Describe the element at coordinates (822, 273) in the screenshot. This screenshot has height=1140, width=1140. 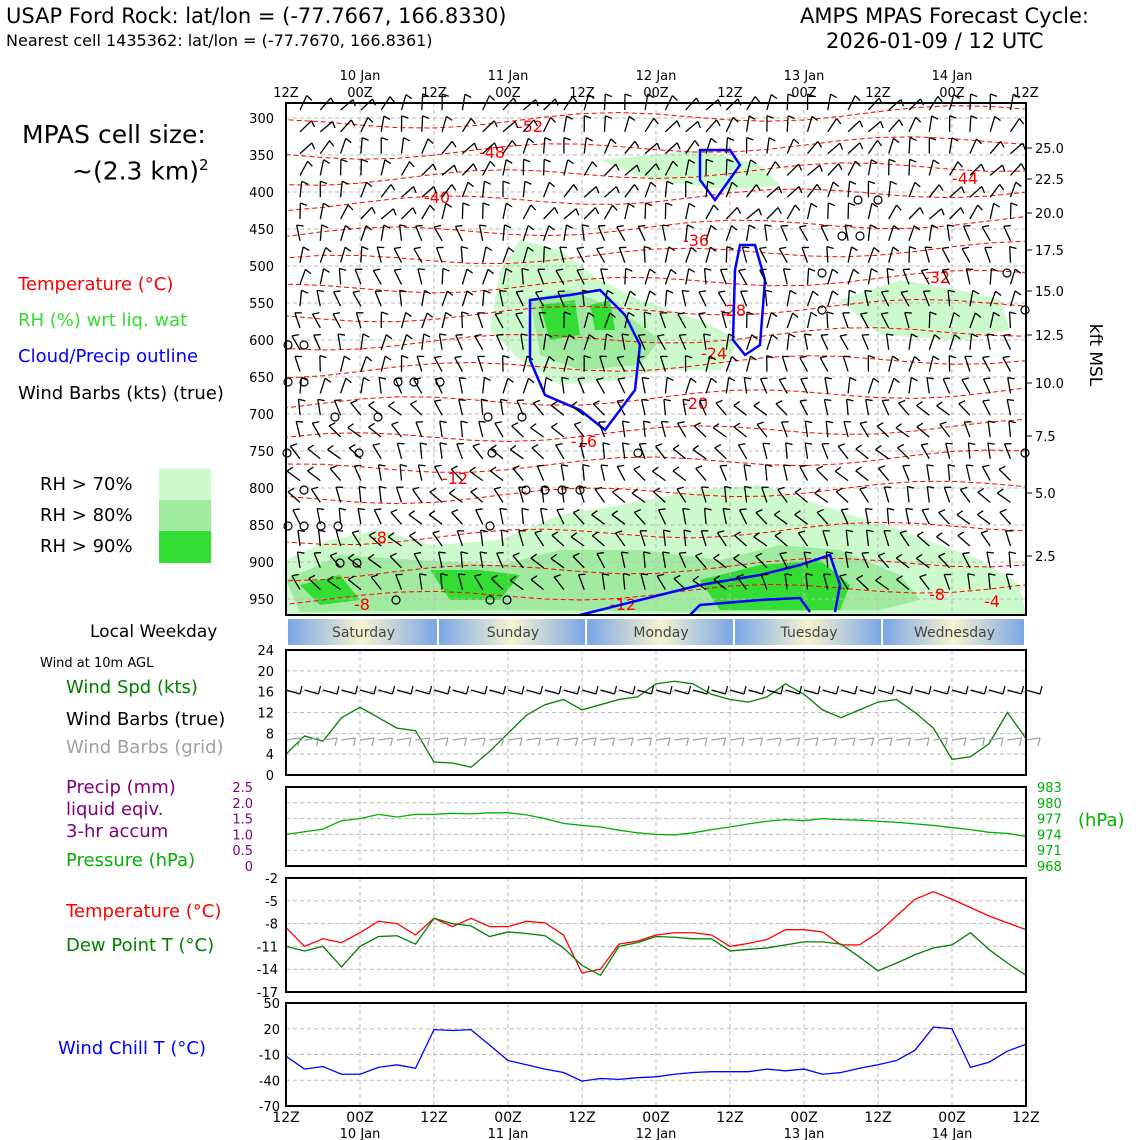
I see `calm-wind-circle` at that location.